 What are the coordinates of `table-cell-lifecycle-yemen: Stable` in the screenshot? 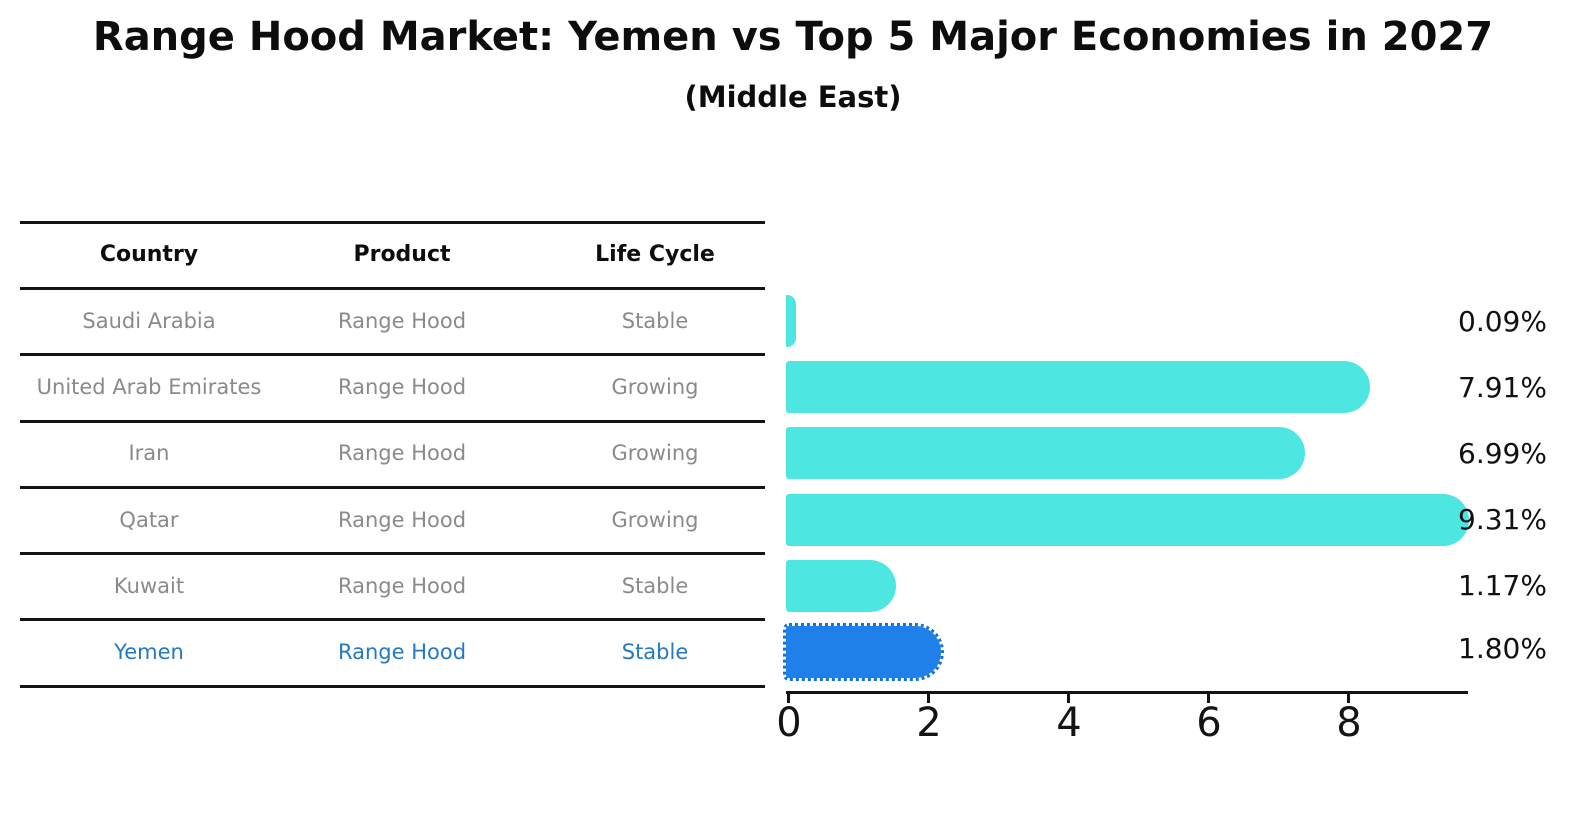 It's located at (655, 652).